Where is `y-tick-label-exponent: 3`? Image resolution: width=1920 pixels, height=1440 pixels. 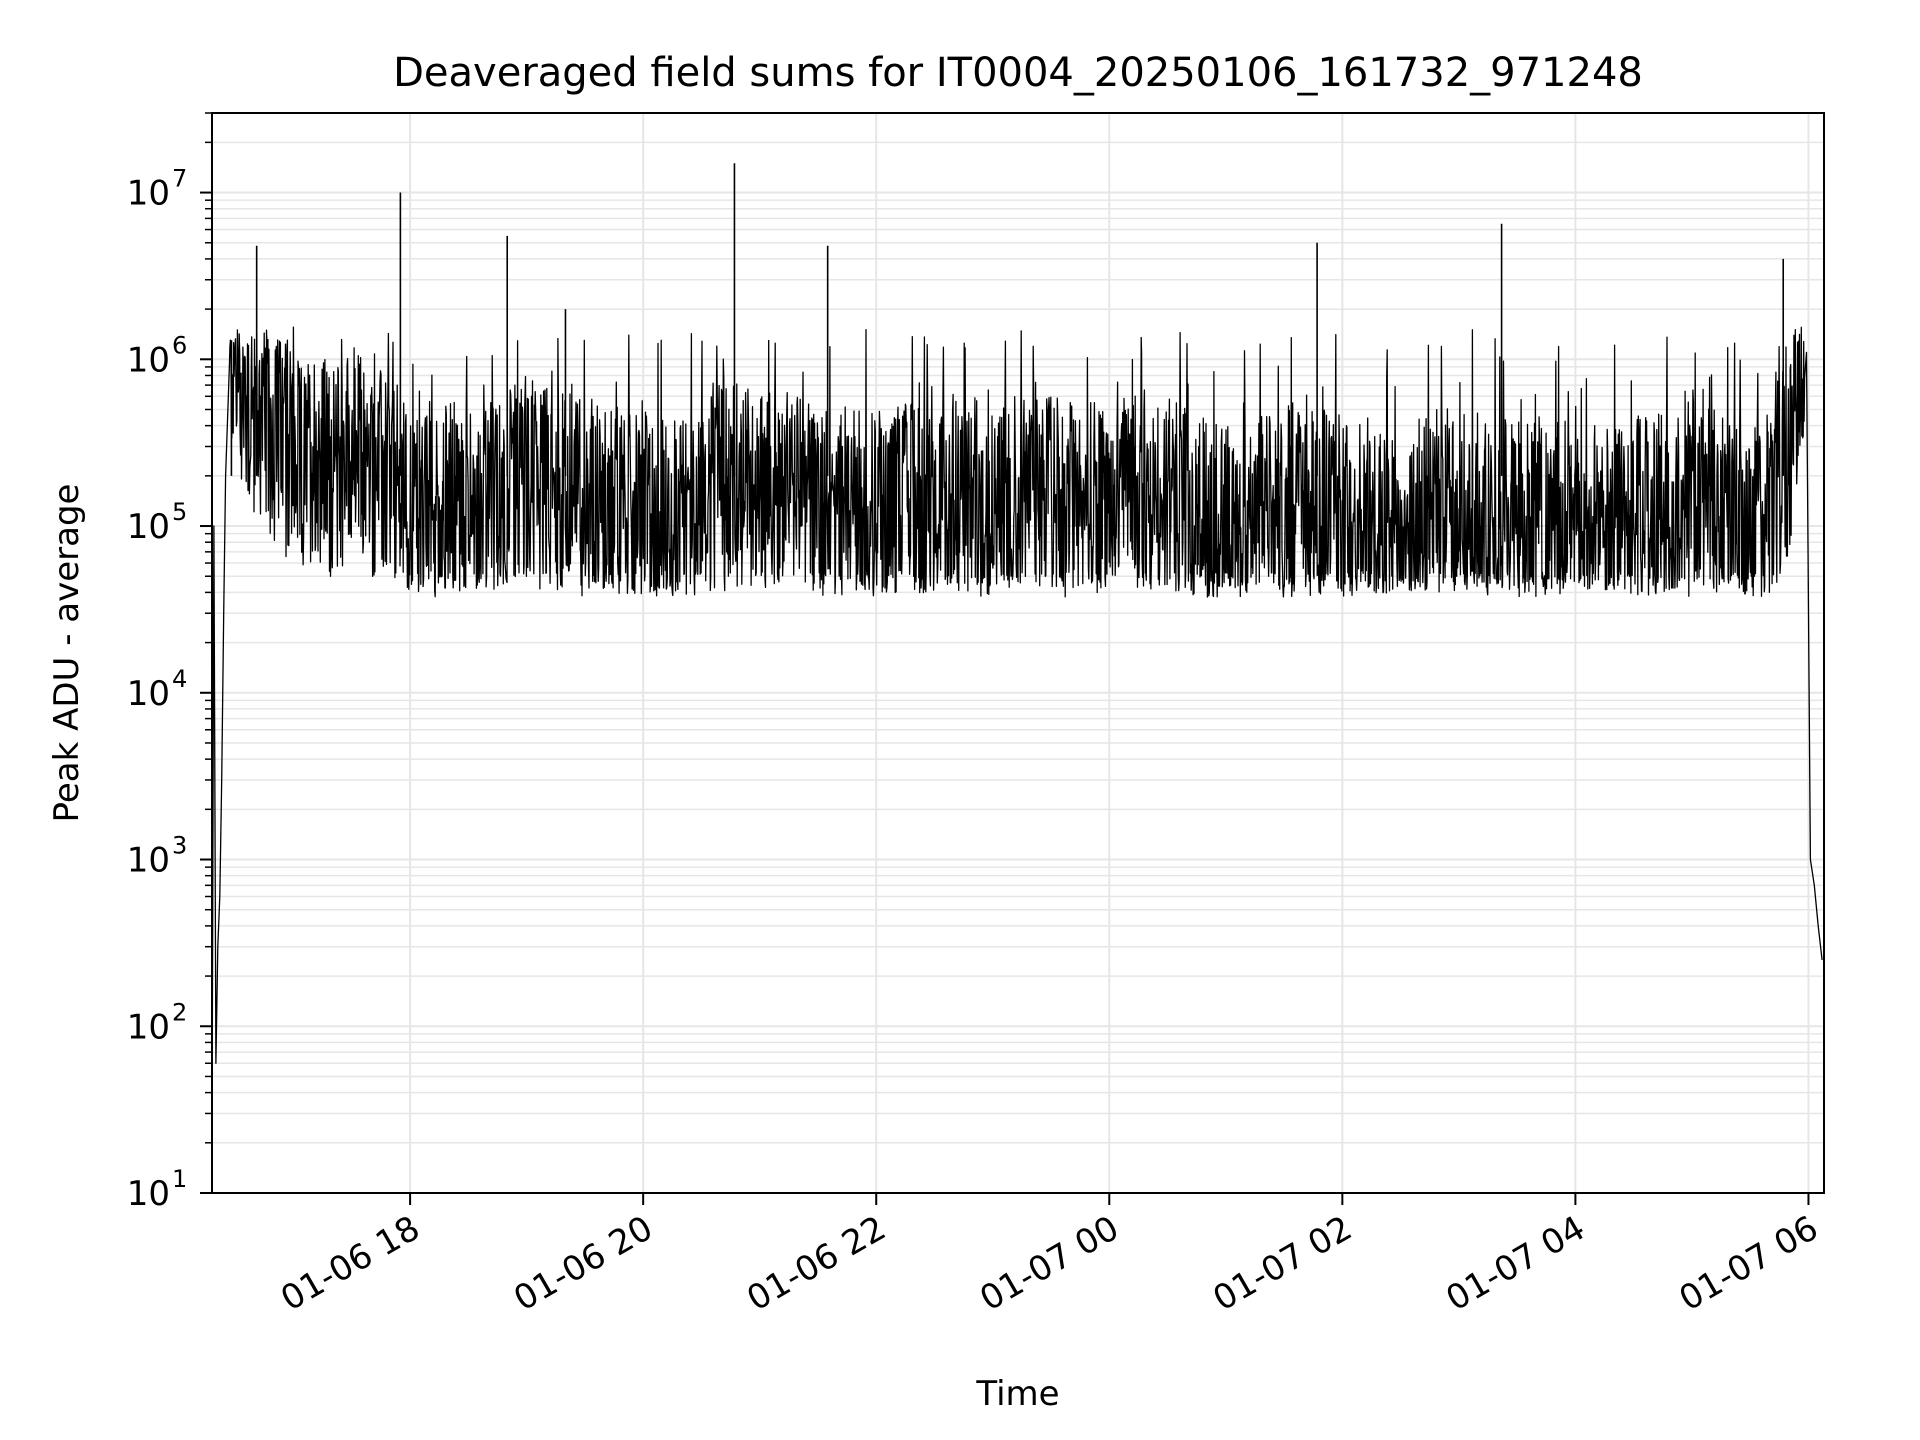
y-tick-label-exponent: 3 is located at coordinates (179, 846).